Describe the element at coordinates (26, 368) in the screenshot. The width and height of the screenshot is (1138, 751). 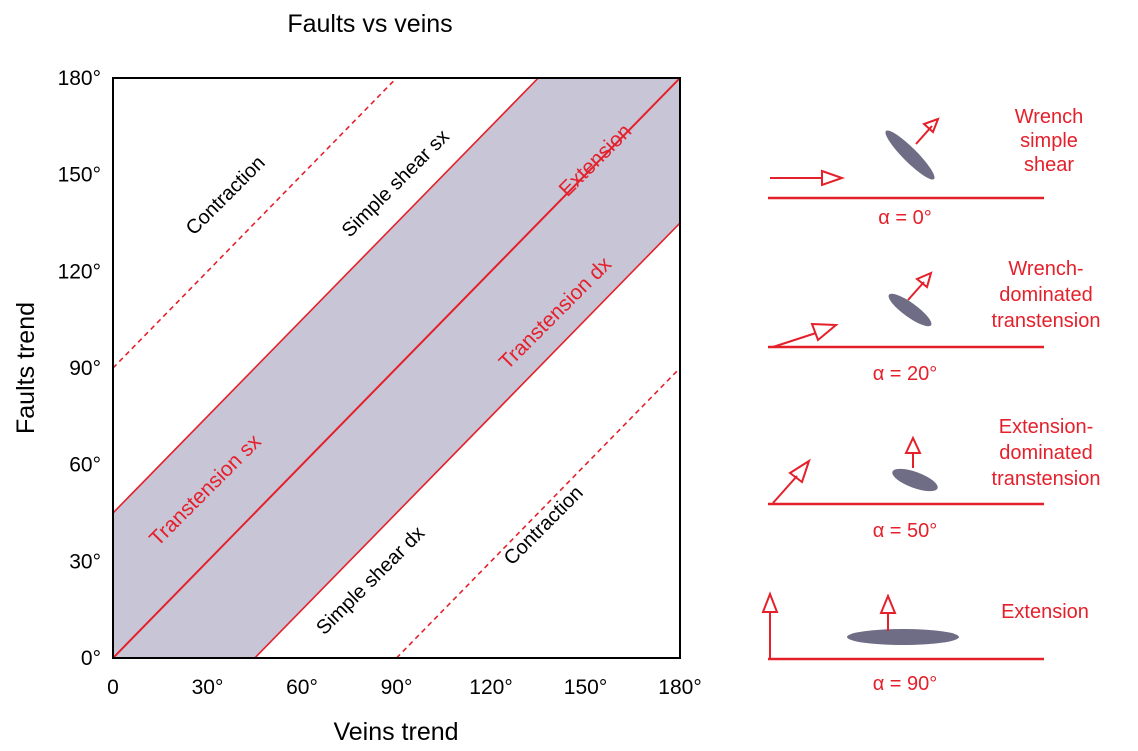
I see `y-axis-label: Faults trend` at that location.